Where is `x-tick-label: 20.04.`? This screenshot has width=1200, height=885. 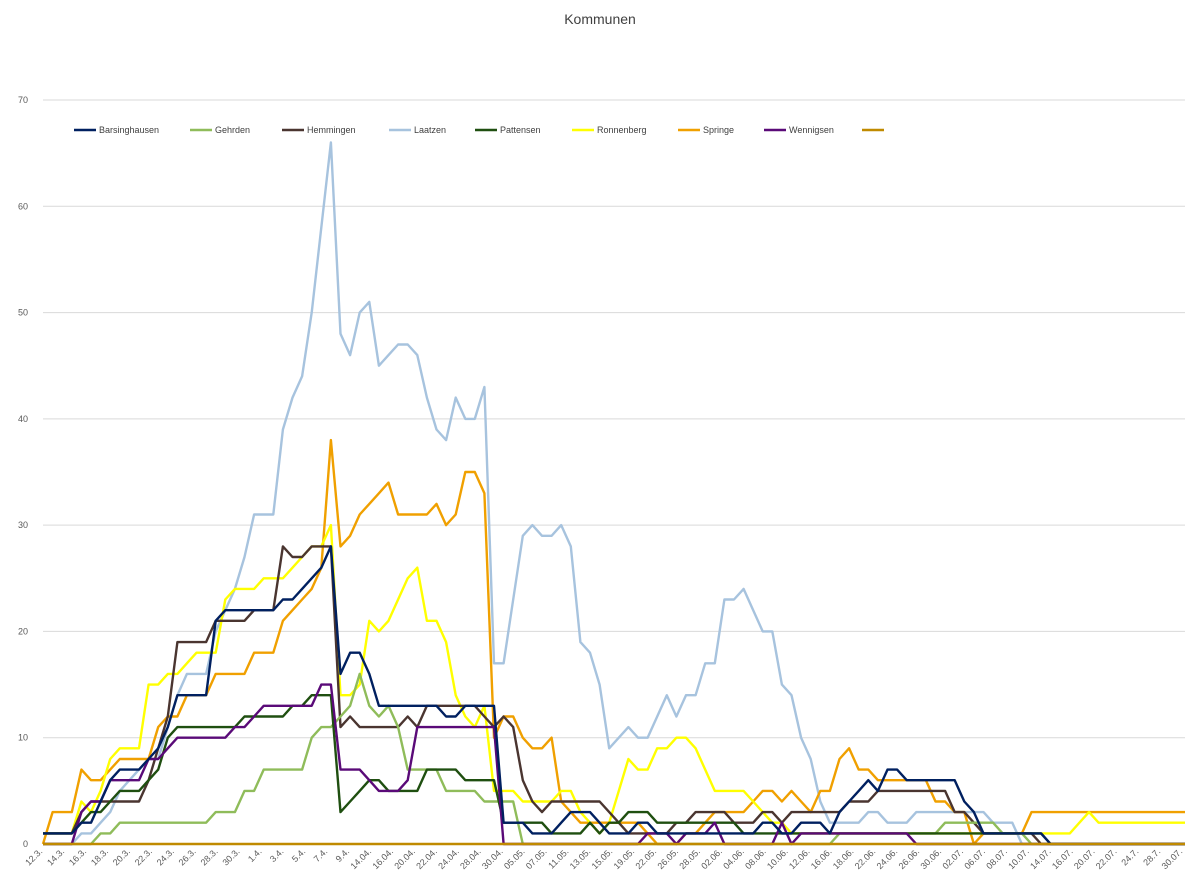 x-tick-label: 20.04. is located at coordinates (404, 858).